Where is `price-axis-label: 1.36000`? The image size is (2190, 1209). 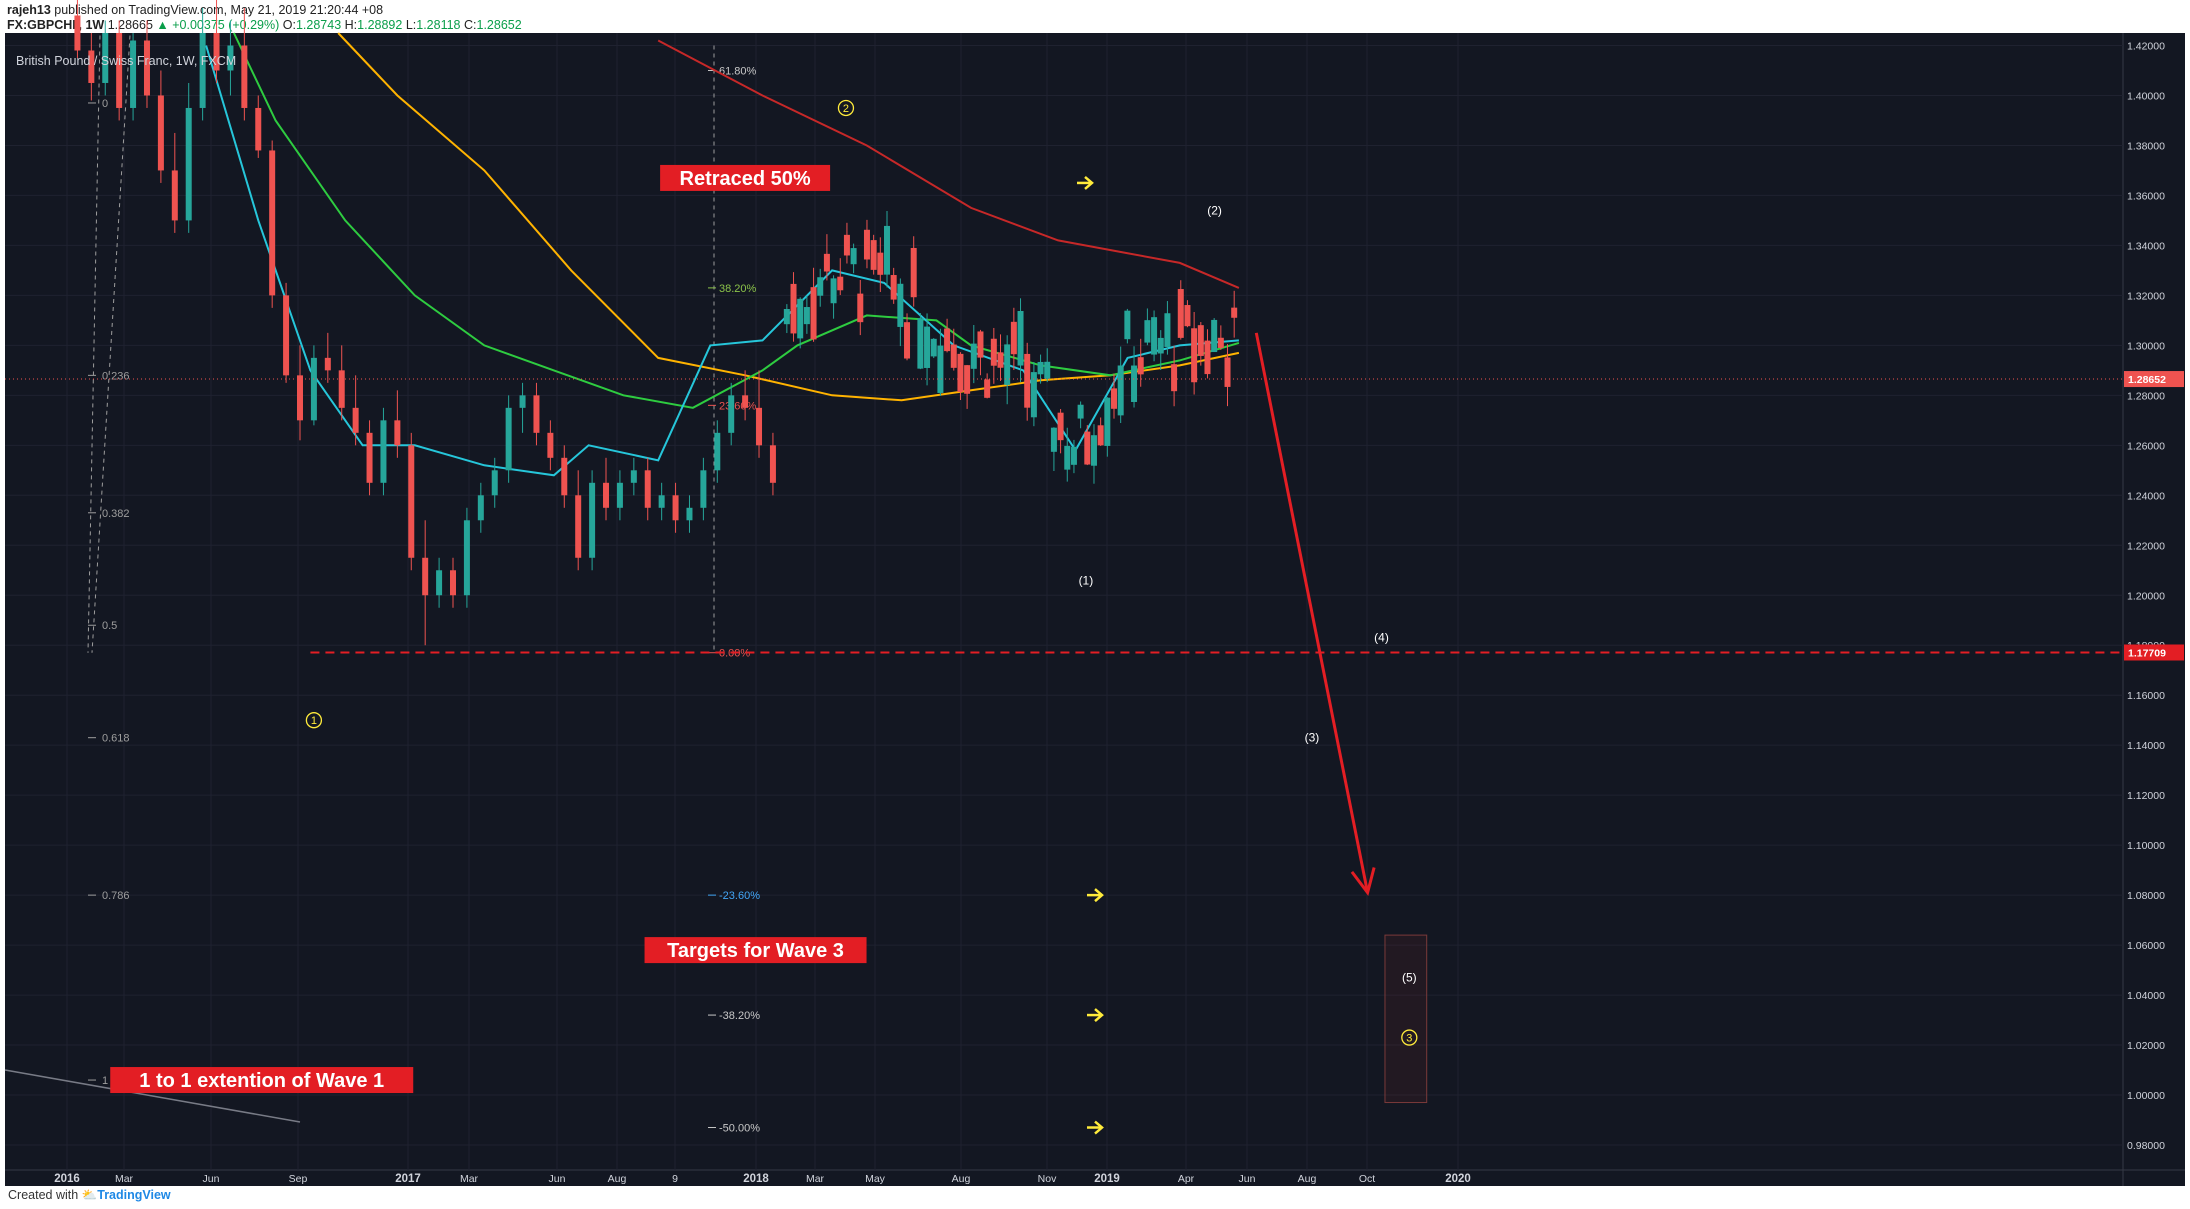
price-axis-label: 1.36000 is located at coordinates (2146, 196).